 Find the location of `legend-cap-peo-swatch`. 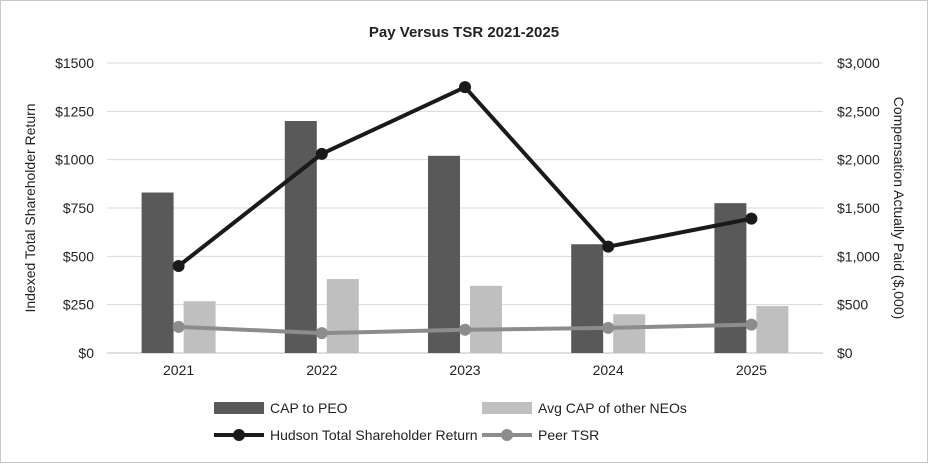

legend-cap-peo-swatch is located at coordinates (239, 408).